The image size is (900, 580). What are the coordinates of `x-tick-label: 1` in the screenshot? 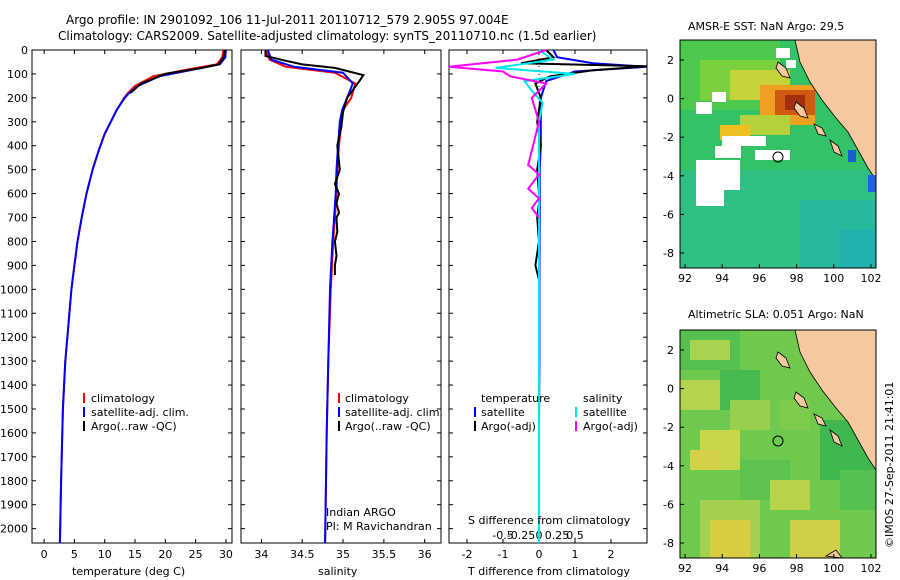 It's located at (575, 554).